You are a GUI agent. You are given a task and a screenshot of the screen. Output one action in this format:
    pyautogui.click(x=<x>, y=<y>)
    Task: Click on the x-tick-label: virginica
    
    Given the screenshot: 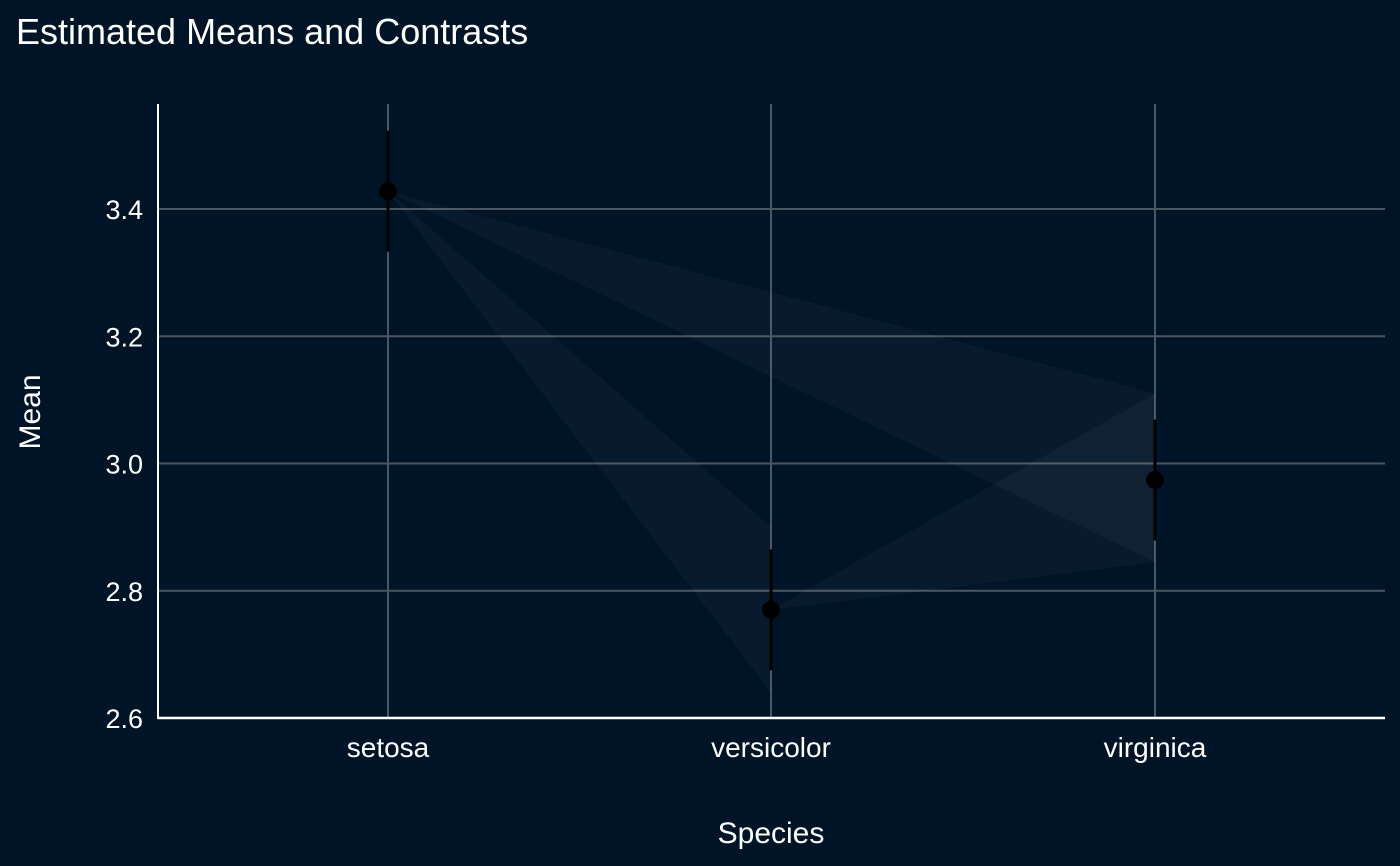 What is the action you would take?
    pyautogui.click(x=1155, y=747)
    